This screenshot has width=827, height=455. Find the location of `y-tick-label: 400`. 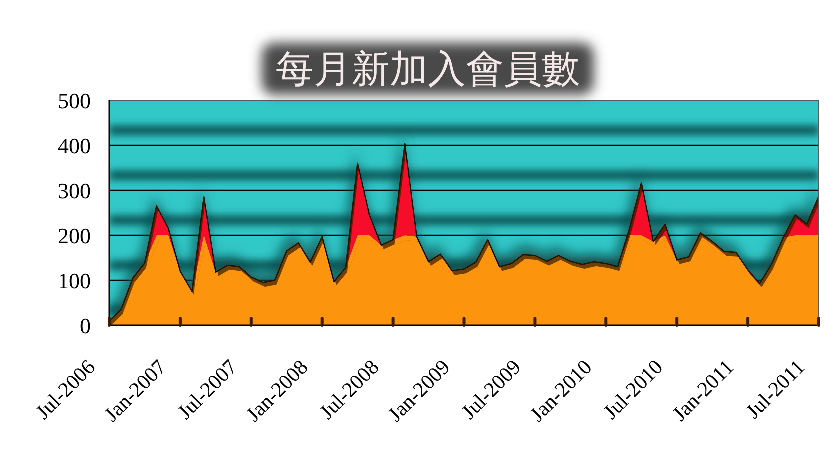

y-tick-label: 400 is located at coordinates (74, 146).